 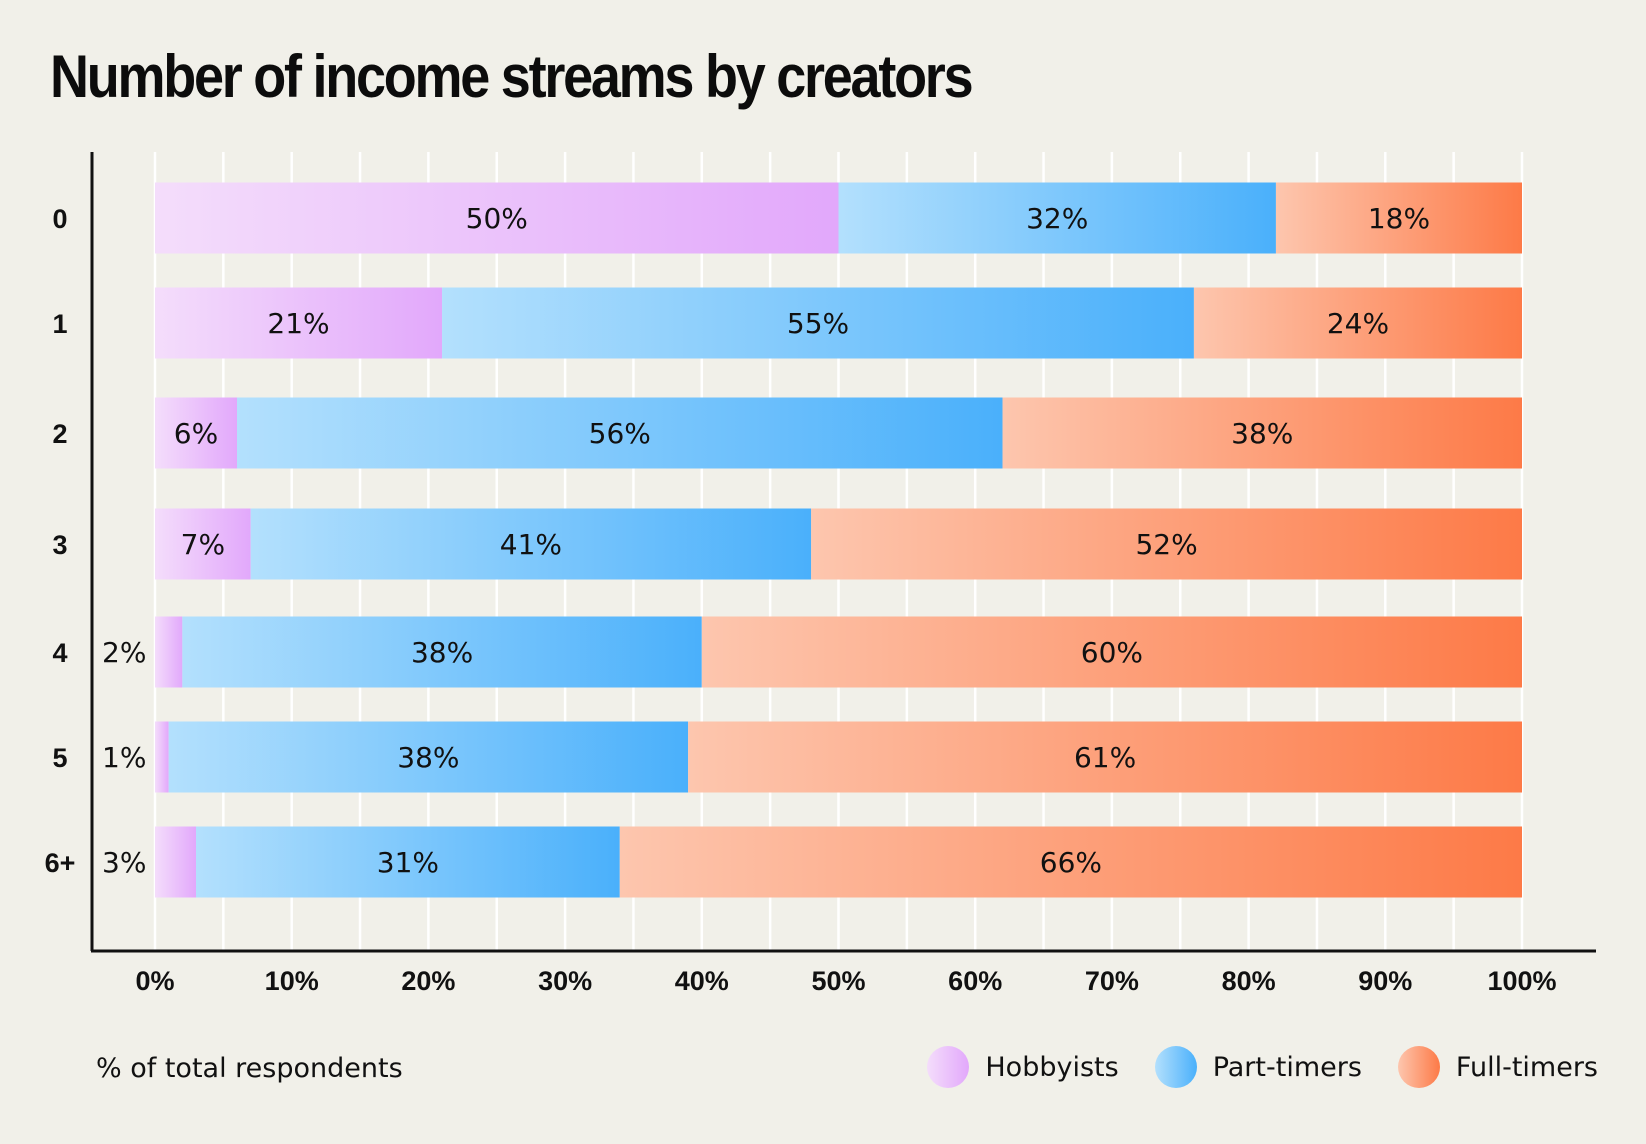 What do you see at coordinates (1418, 1067) in the screenshot?
I see `legend-swatch-full-timers` at bounding box center [1418, 1067].